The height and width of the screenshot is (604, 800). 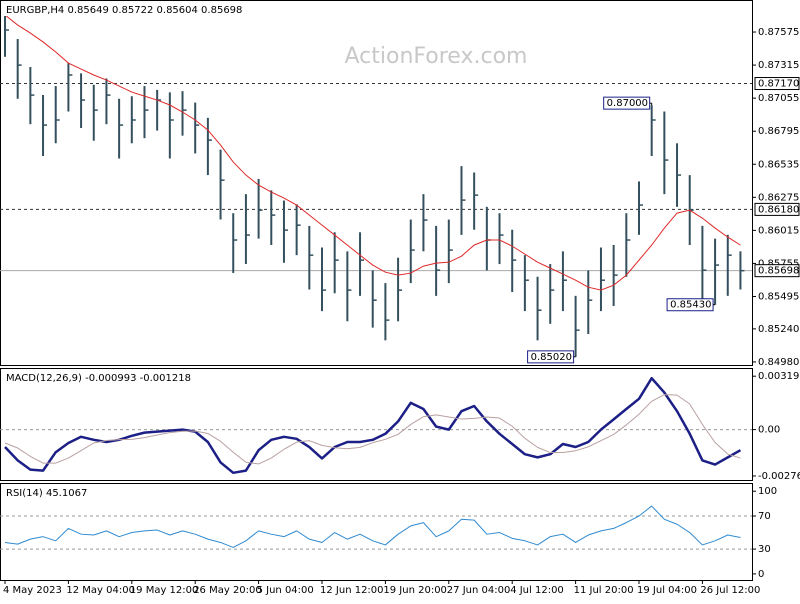 I want to click on x-tick-label: 4 Jul 12:00, so click(x=537, y=590).